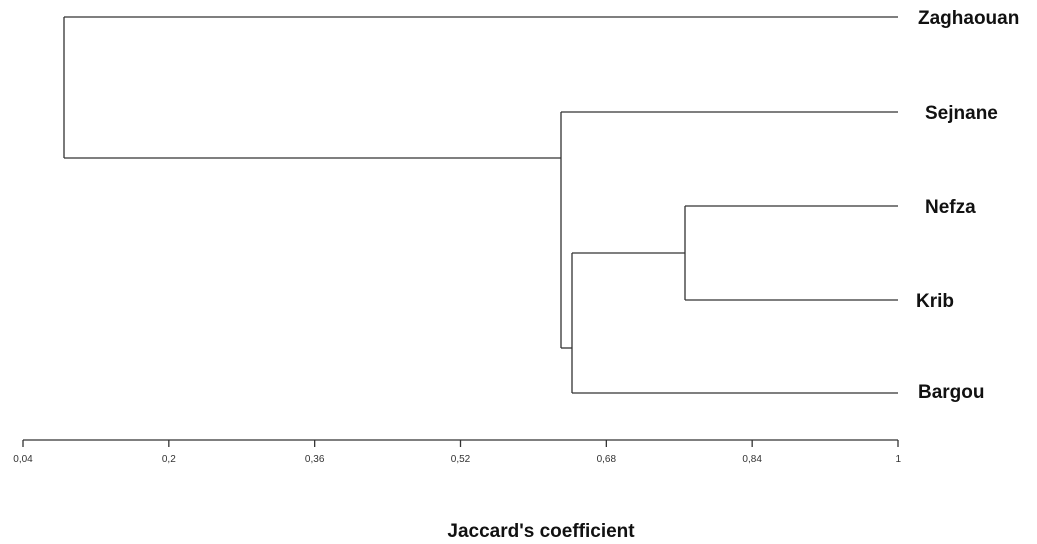 The height and width of the screenshot is (544, 1037). What do you see at coordinates (968, 18) in the screenshot?
I see `leaf-label-zaghaouan: Zaghaouan` at bounding box center [968, 18].